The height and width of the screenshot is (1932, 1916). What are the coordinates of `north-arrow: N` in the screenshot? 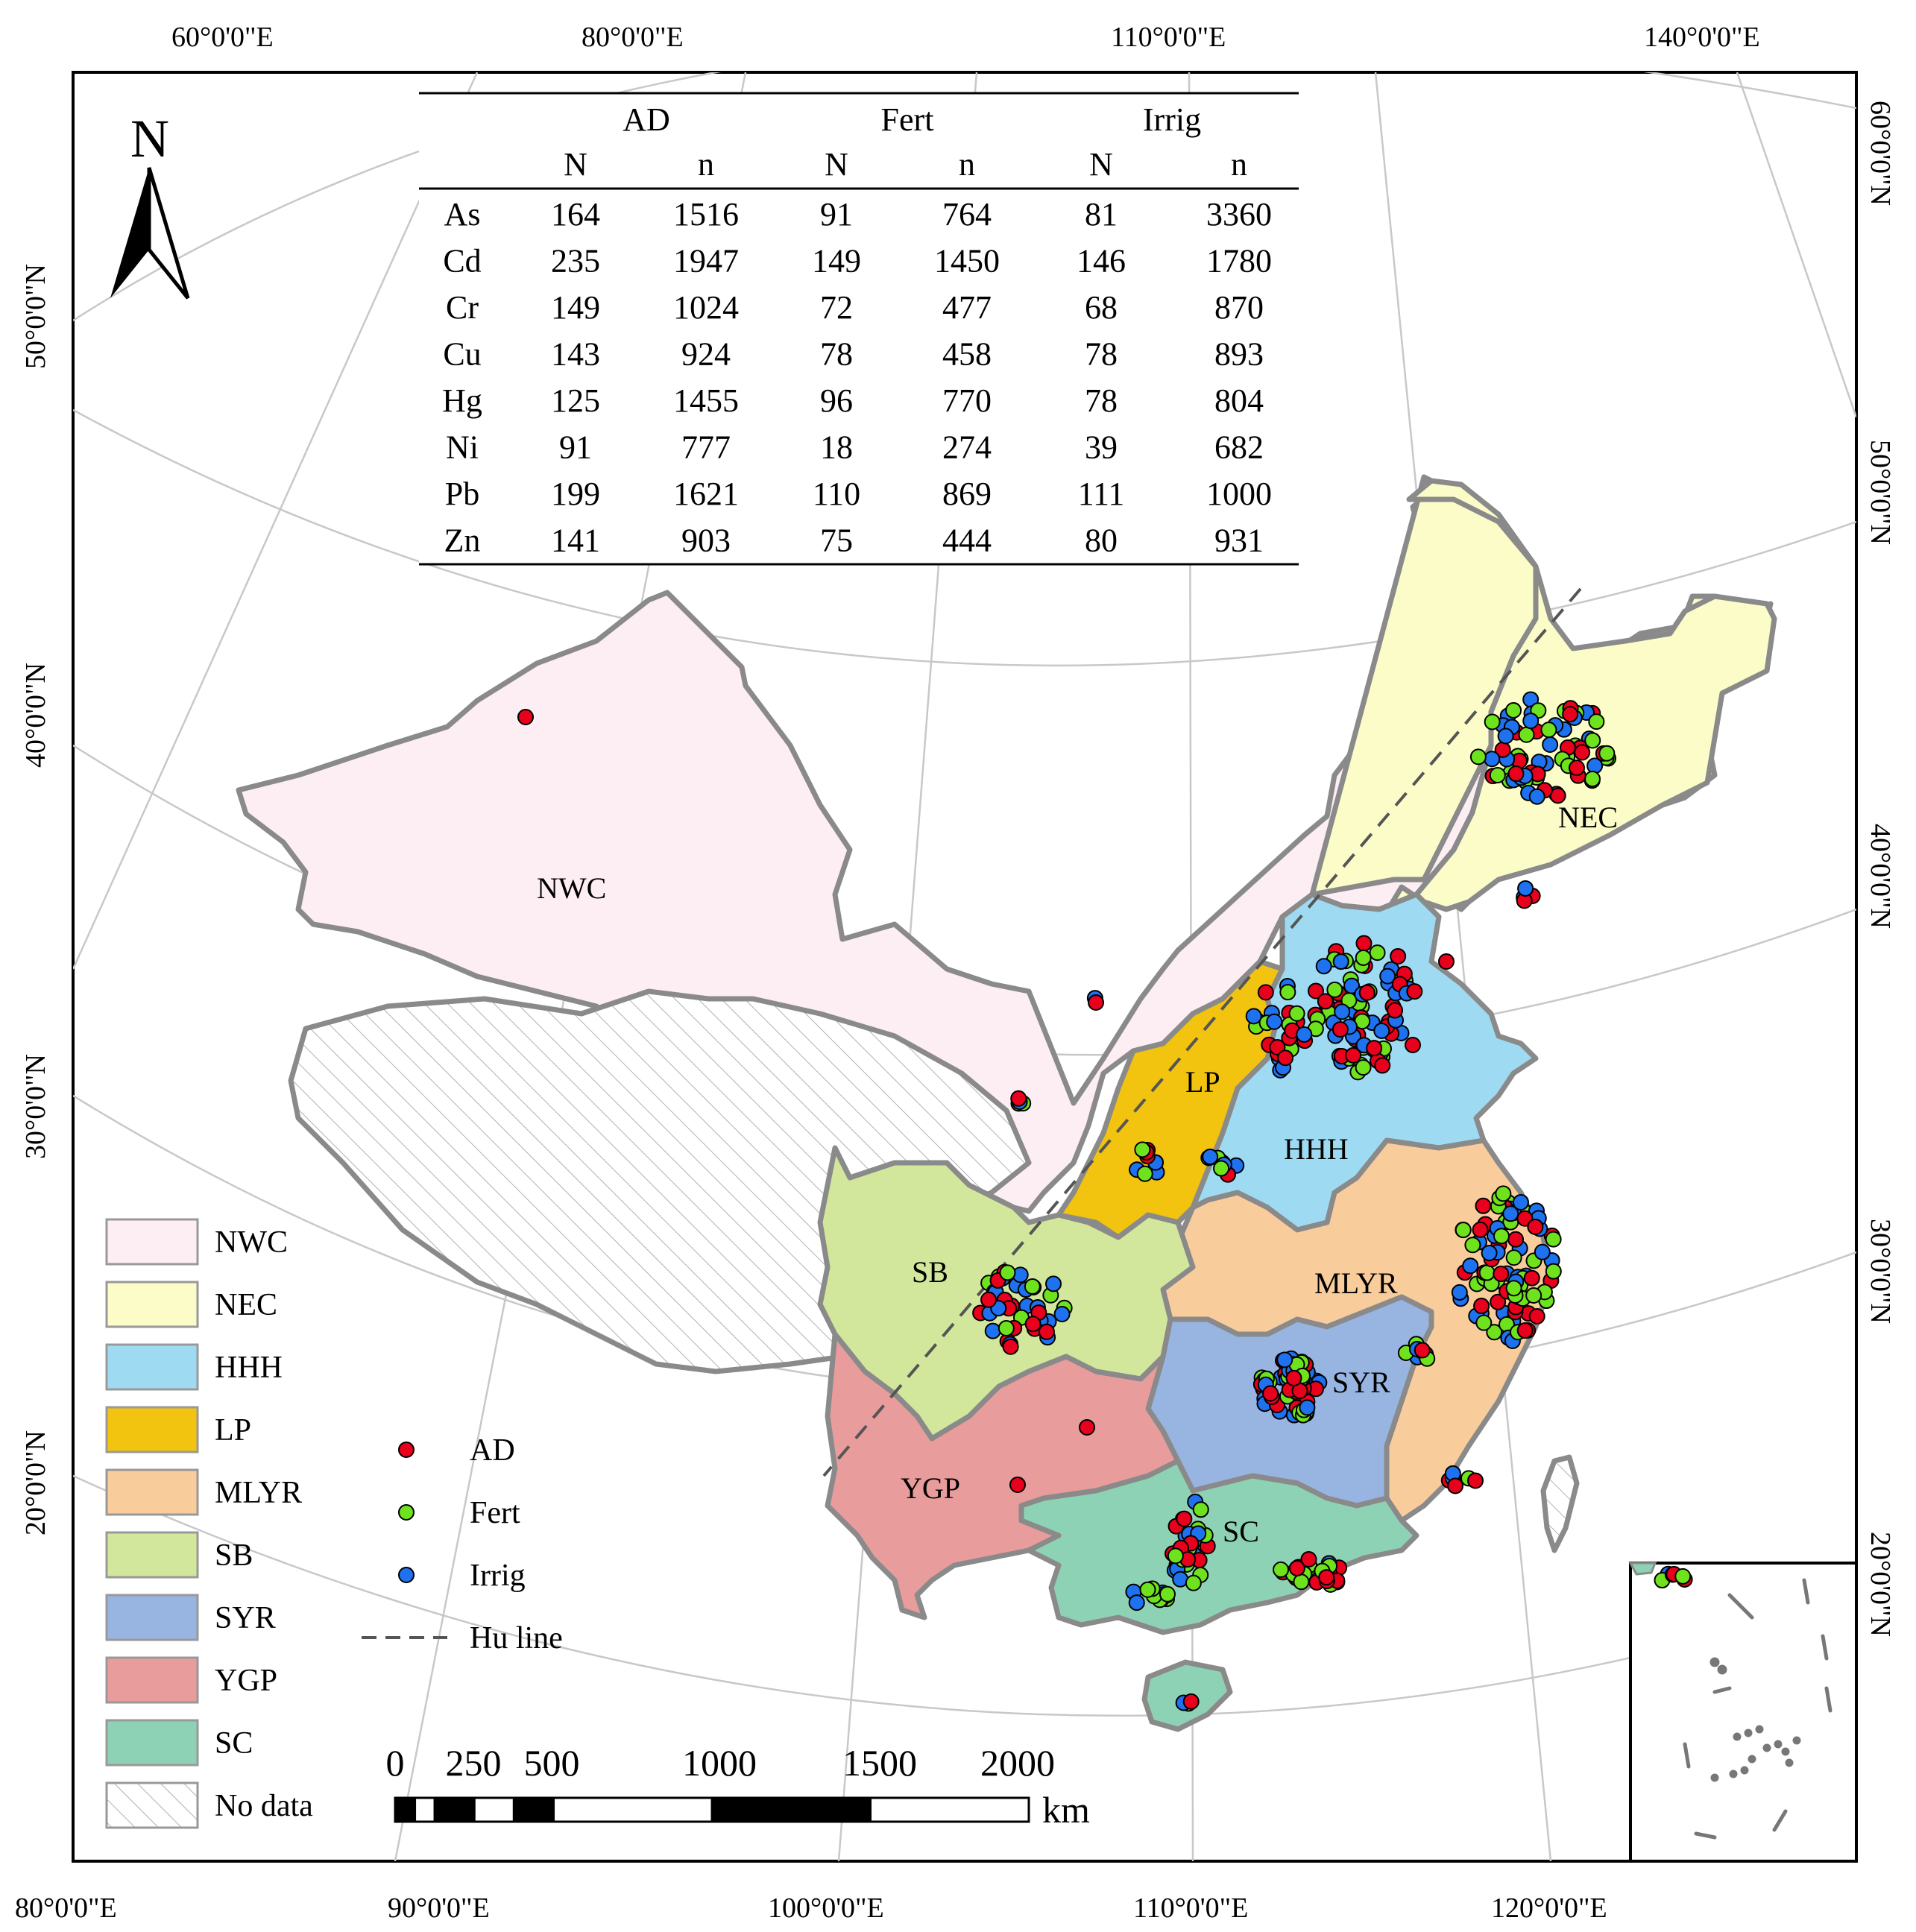 It's located at (150, 204).